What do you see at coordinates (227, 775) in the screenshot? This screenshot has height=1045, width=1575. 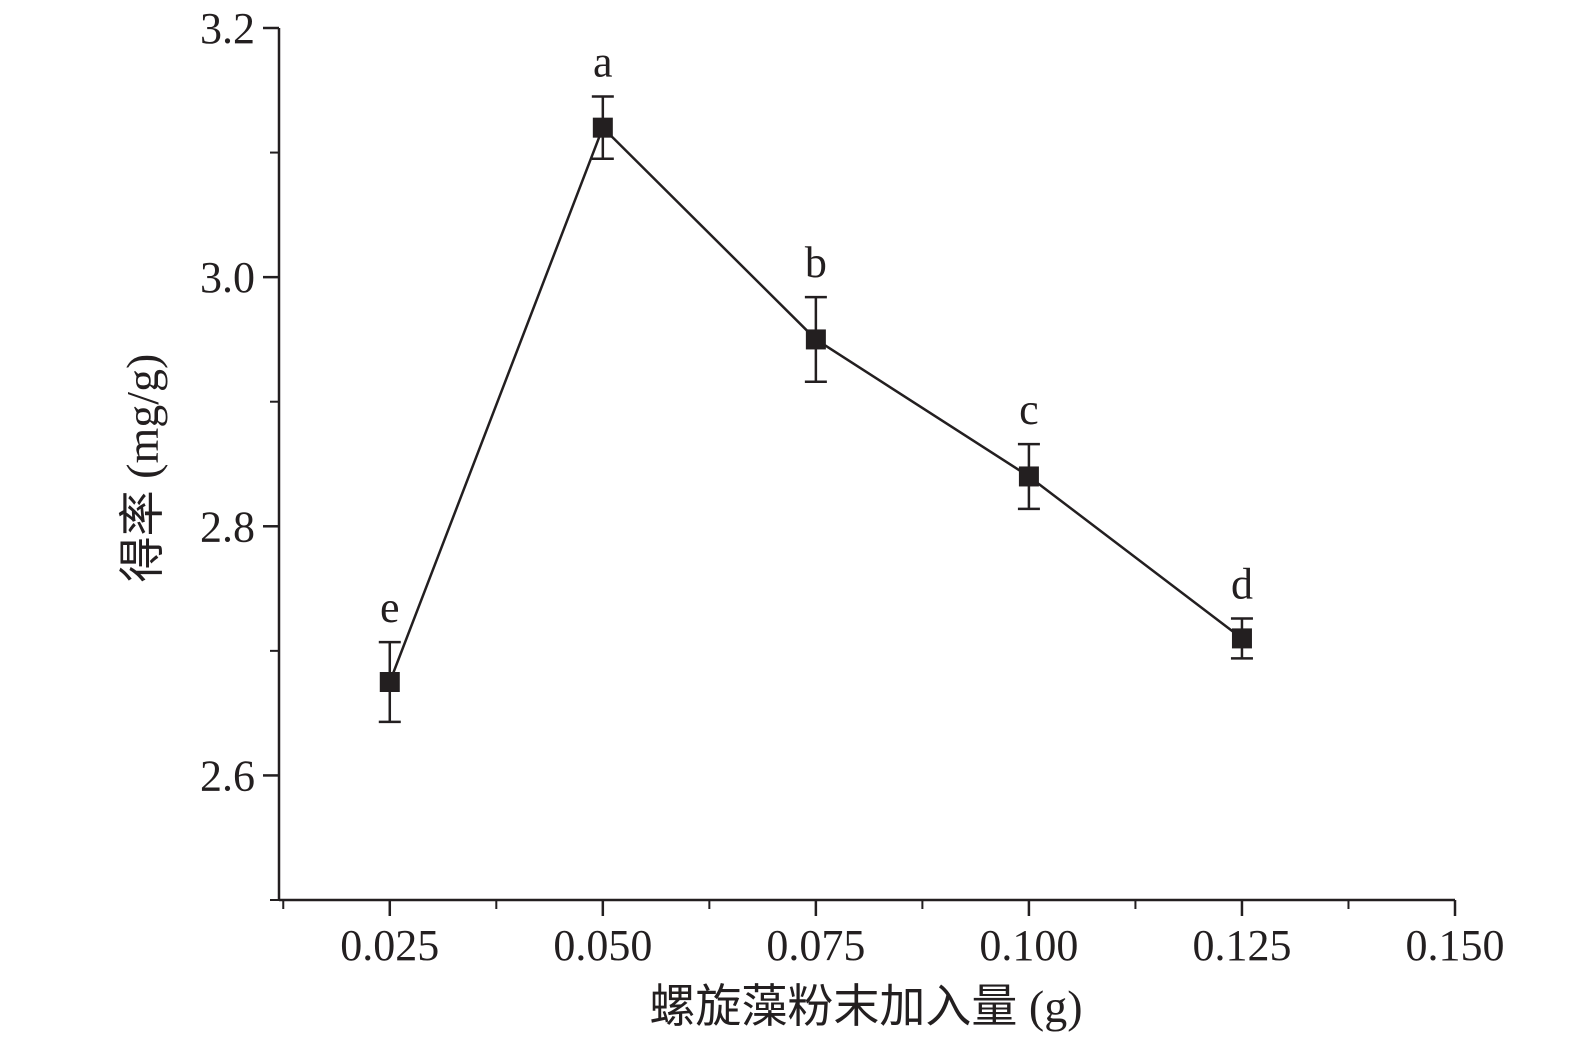 I see `y-tick-label: 2.6` at bounding box center [227, 775].